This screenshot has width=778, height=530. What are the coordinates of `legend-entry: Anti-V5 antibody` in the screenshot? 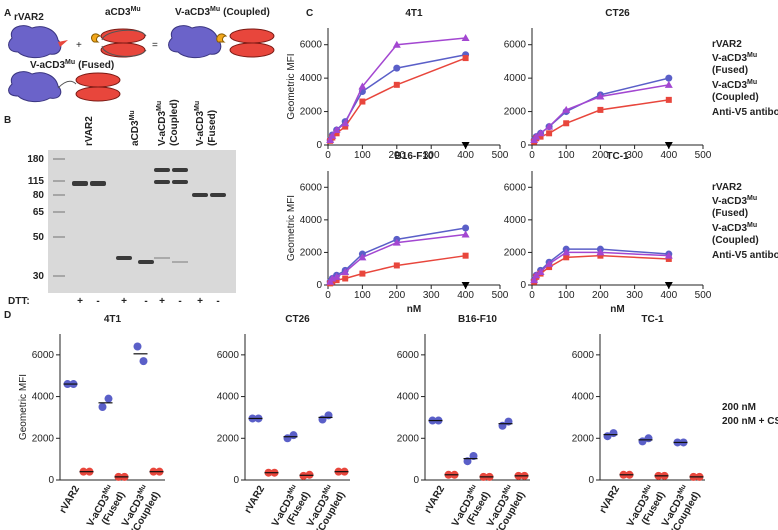 It's located at (745, 255).